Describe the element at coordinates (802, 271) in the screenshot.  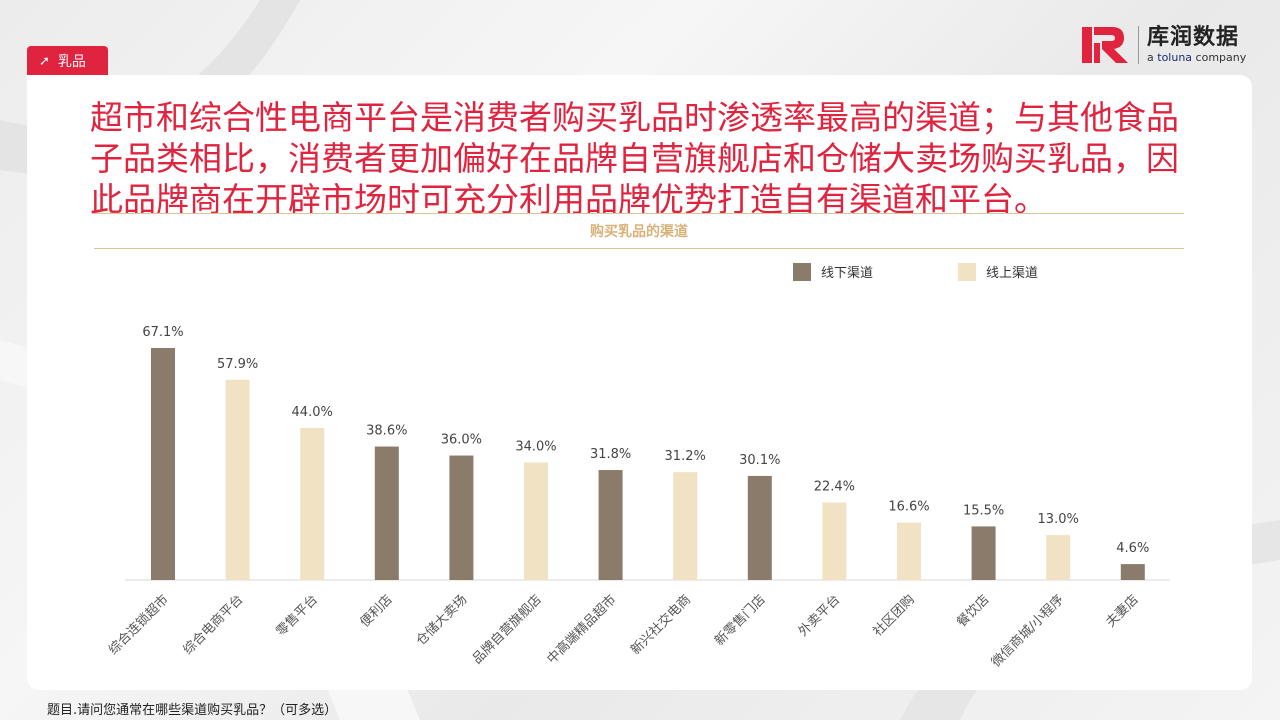
I see `legend-swatch-offline` at that location.